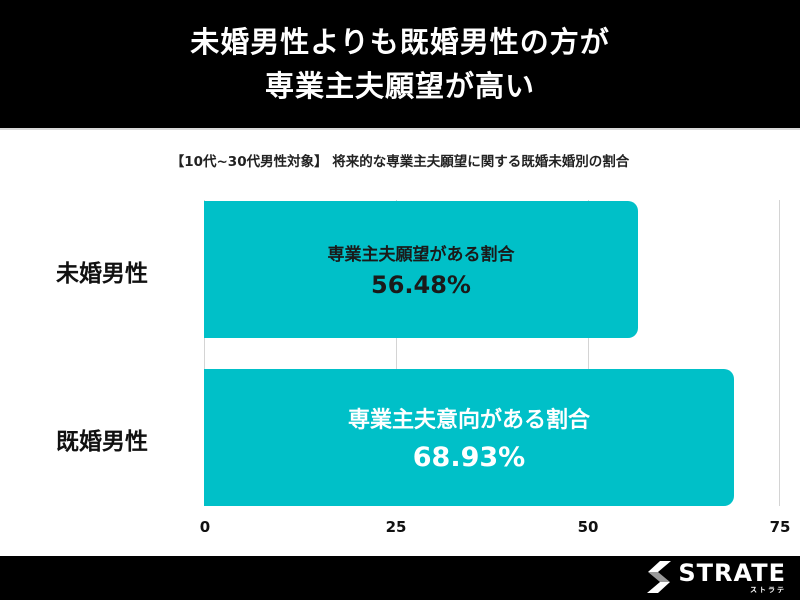 Image resolution: width=800 pixels, height=600 pixels. What do you see at coordinates (102, 442) in the screenshot?
I see `category-label-married: 既婚男性` at bounding box center [102, 442].